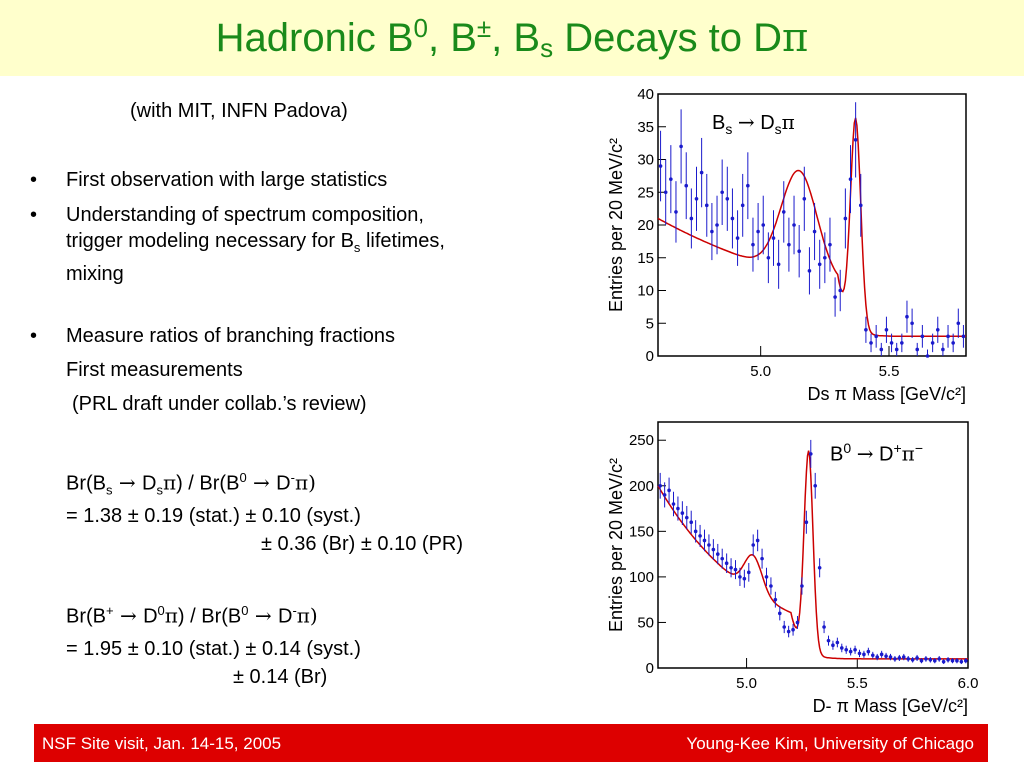 The height and width of the screenshot is (768, 1024). Describe the element at coordinates (227, 180) in the screenshot. I see `bullet-text: First observation with large statistics` at that location.